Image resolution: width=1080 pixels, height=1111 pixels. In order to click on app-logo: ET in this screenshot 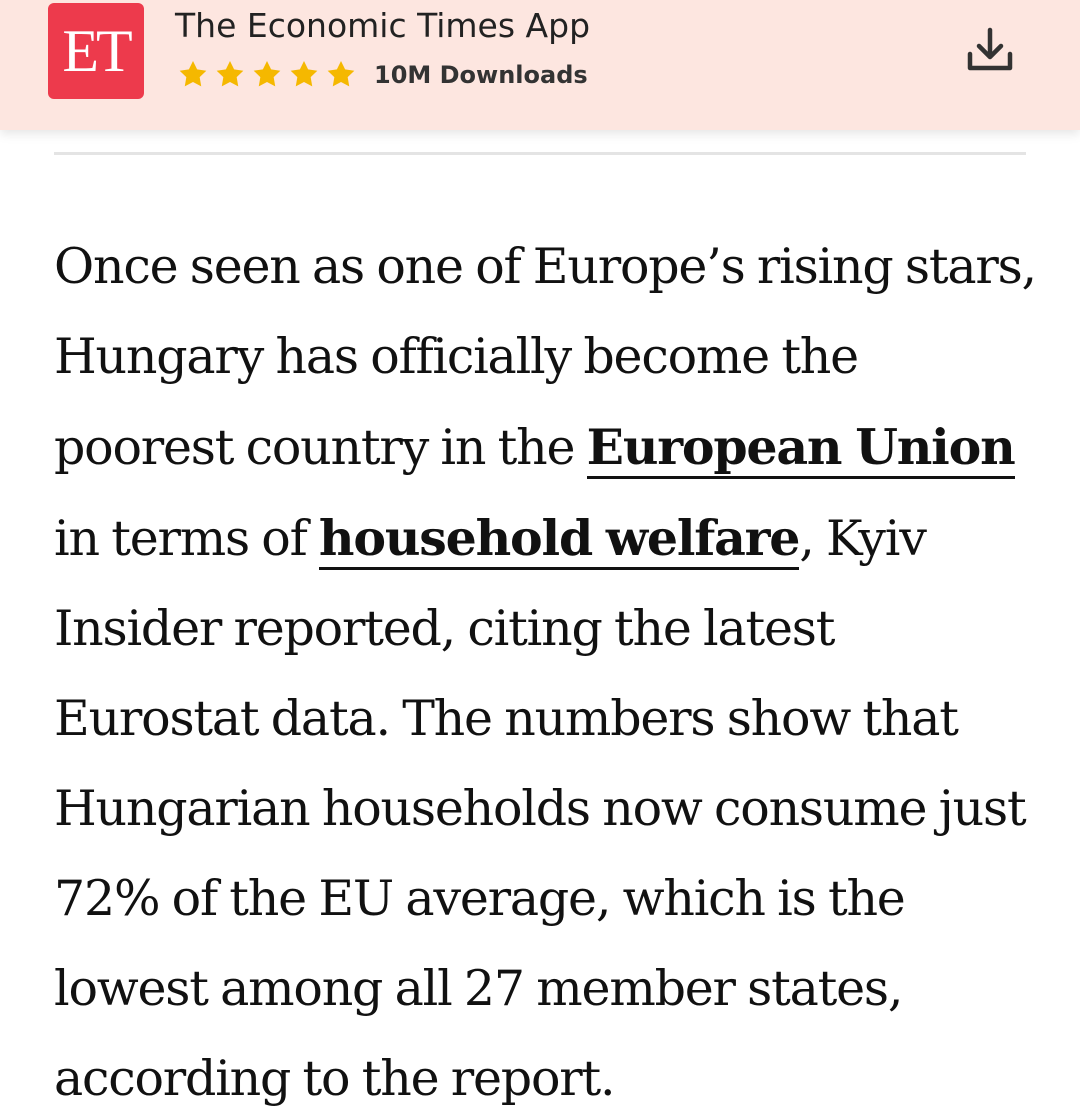, I will do `click(96, 51)`.